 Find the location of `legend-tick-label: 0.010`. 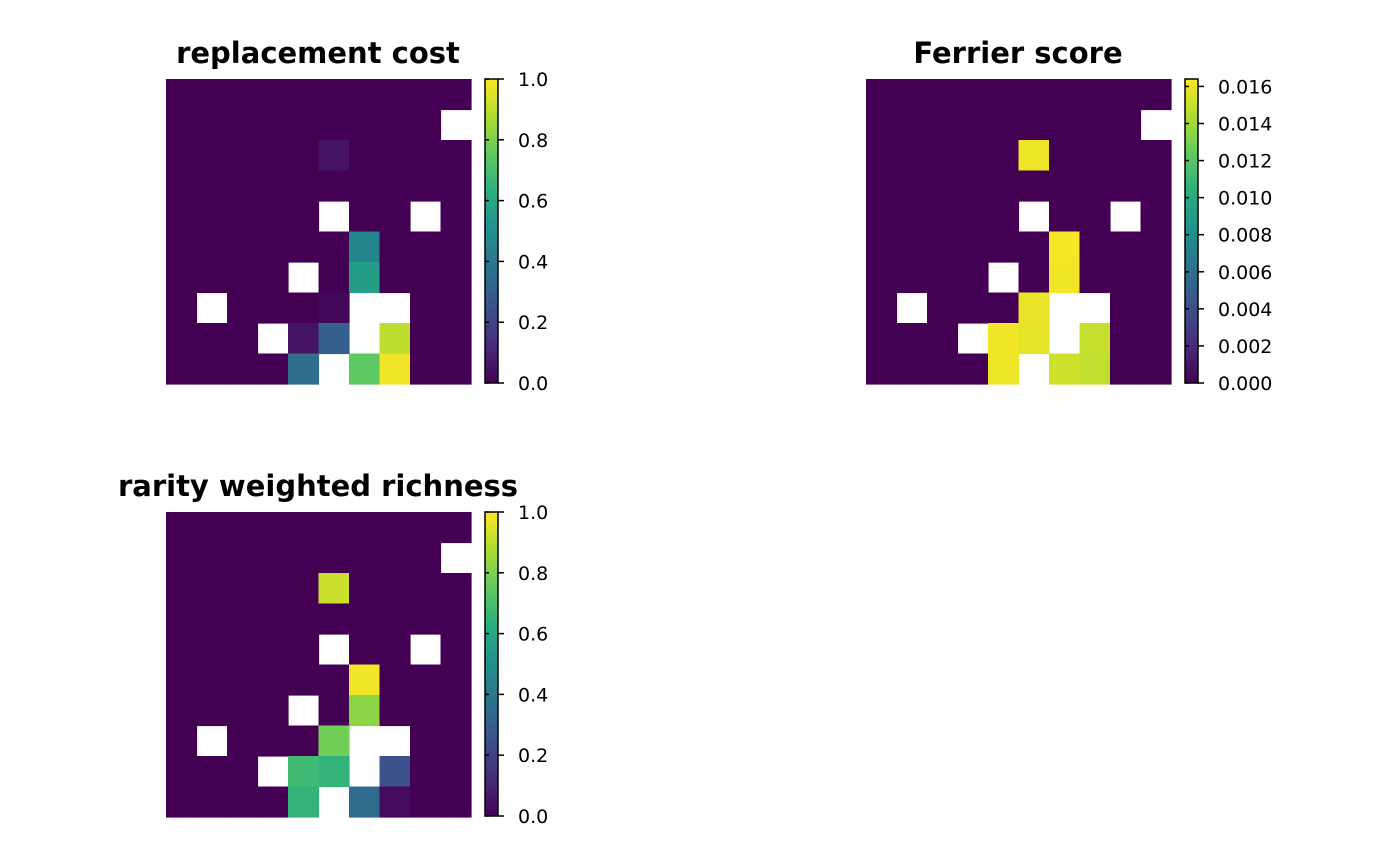

legend-tick-label: 0.010 is located at coordinates (1245, 199).